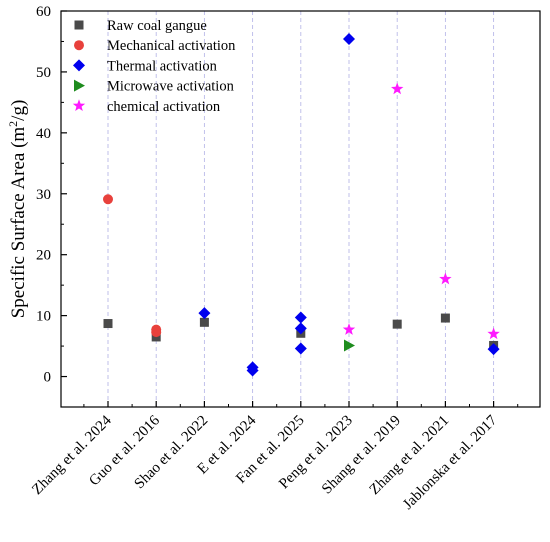  Describe the element at coordinates (132, 266) in the screenshot. I see `series-mechanical-activation` at that location.